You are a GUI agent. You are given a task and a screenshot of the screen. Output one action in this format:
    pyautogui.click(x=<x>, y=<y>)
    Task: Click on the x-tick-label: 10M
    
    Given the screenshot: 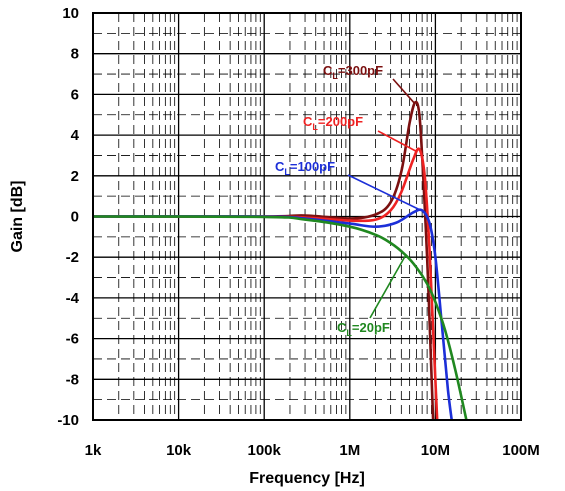 What is the action you would take?
    pyautogui.click(x=435, y=450)
    